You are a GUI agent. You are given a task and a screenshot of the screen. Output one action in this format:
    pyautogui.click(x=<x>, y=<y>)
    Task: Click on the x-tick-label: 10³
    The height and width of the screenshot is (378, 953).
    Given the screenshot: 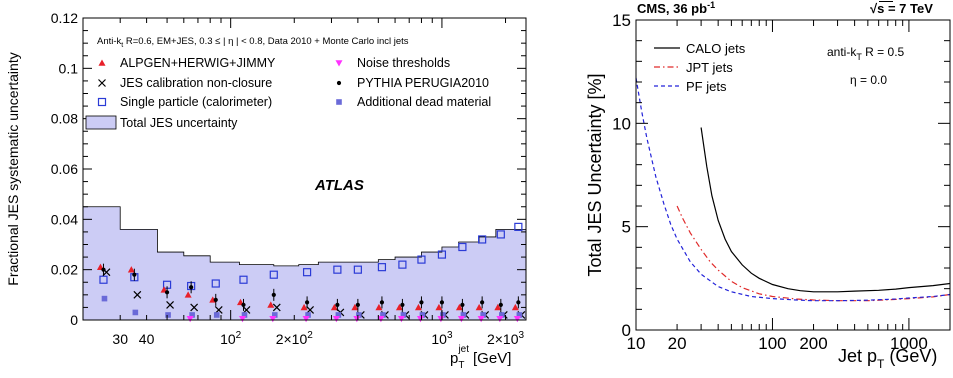 What is the action you would take?
    pyautogui.click(x=442, y=338)
    